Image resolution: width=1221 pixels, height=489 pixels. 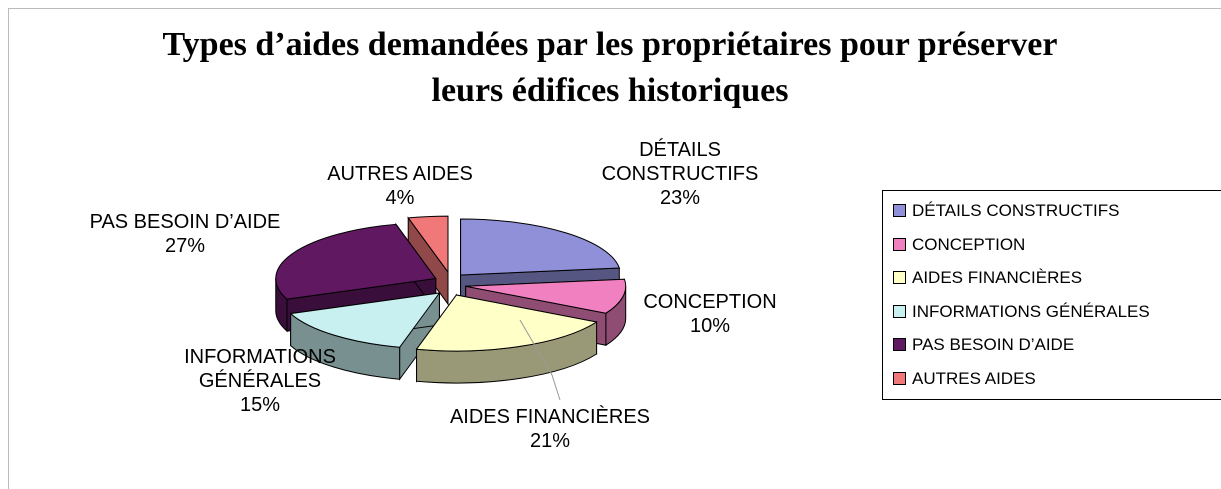 I want to click on legend-item: AIDES FINANCIÈRES, so click(x=987, y=278).